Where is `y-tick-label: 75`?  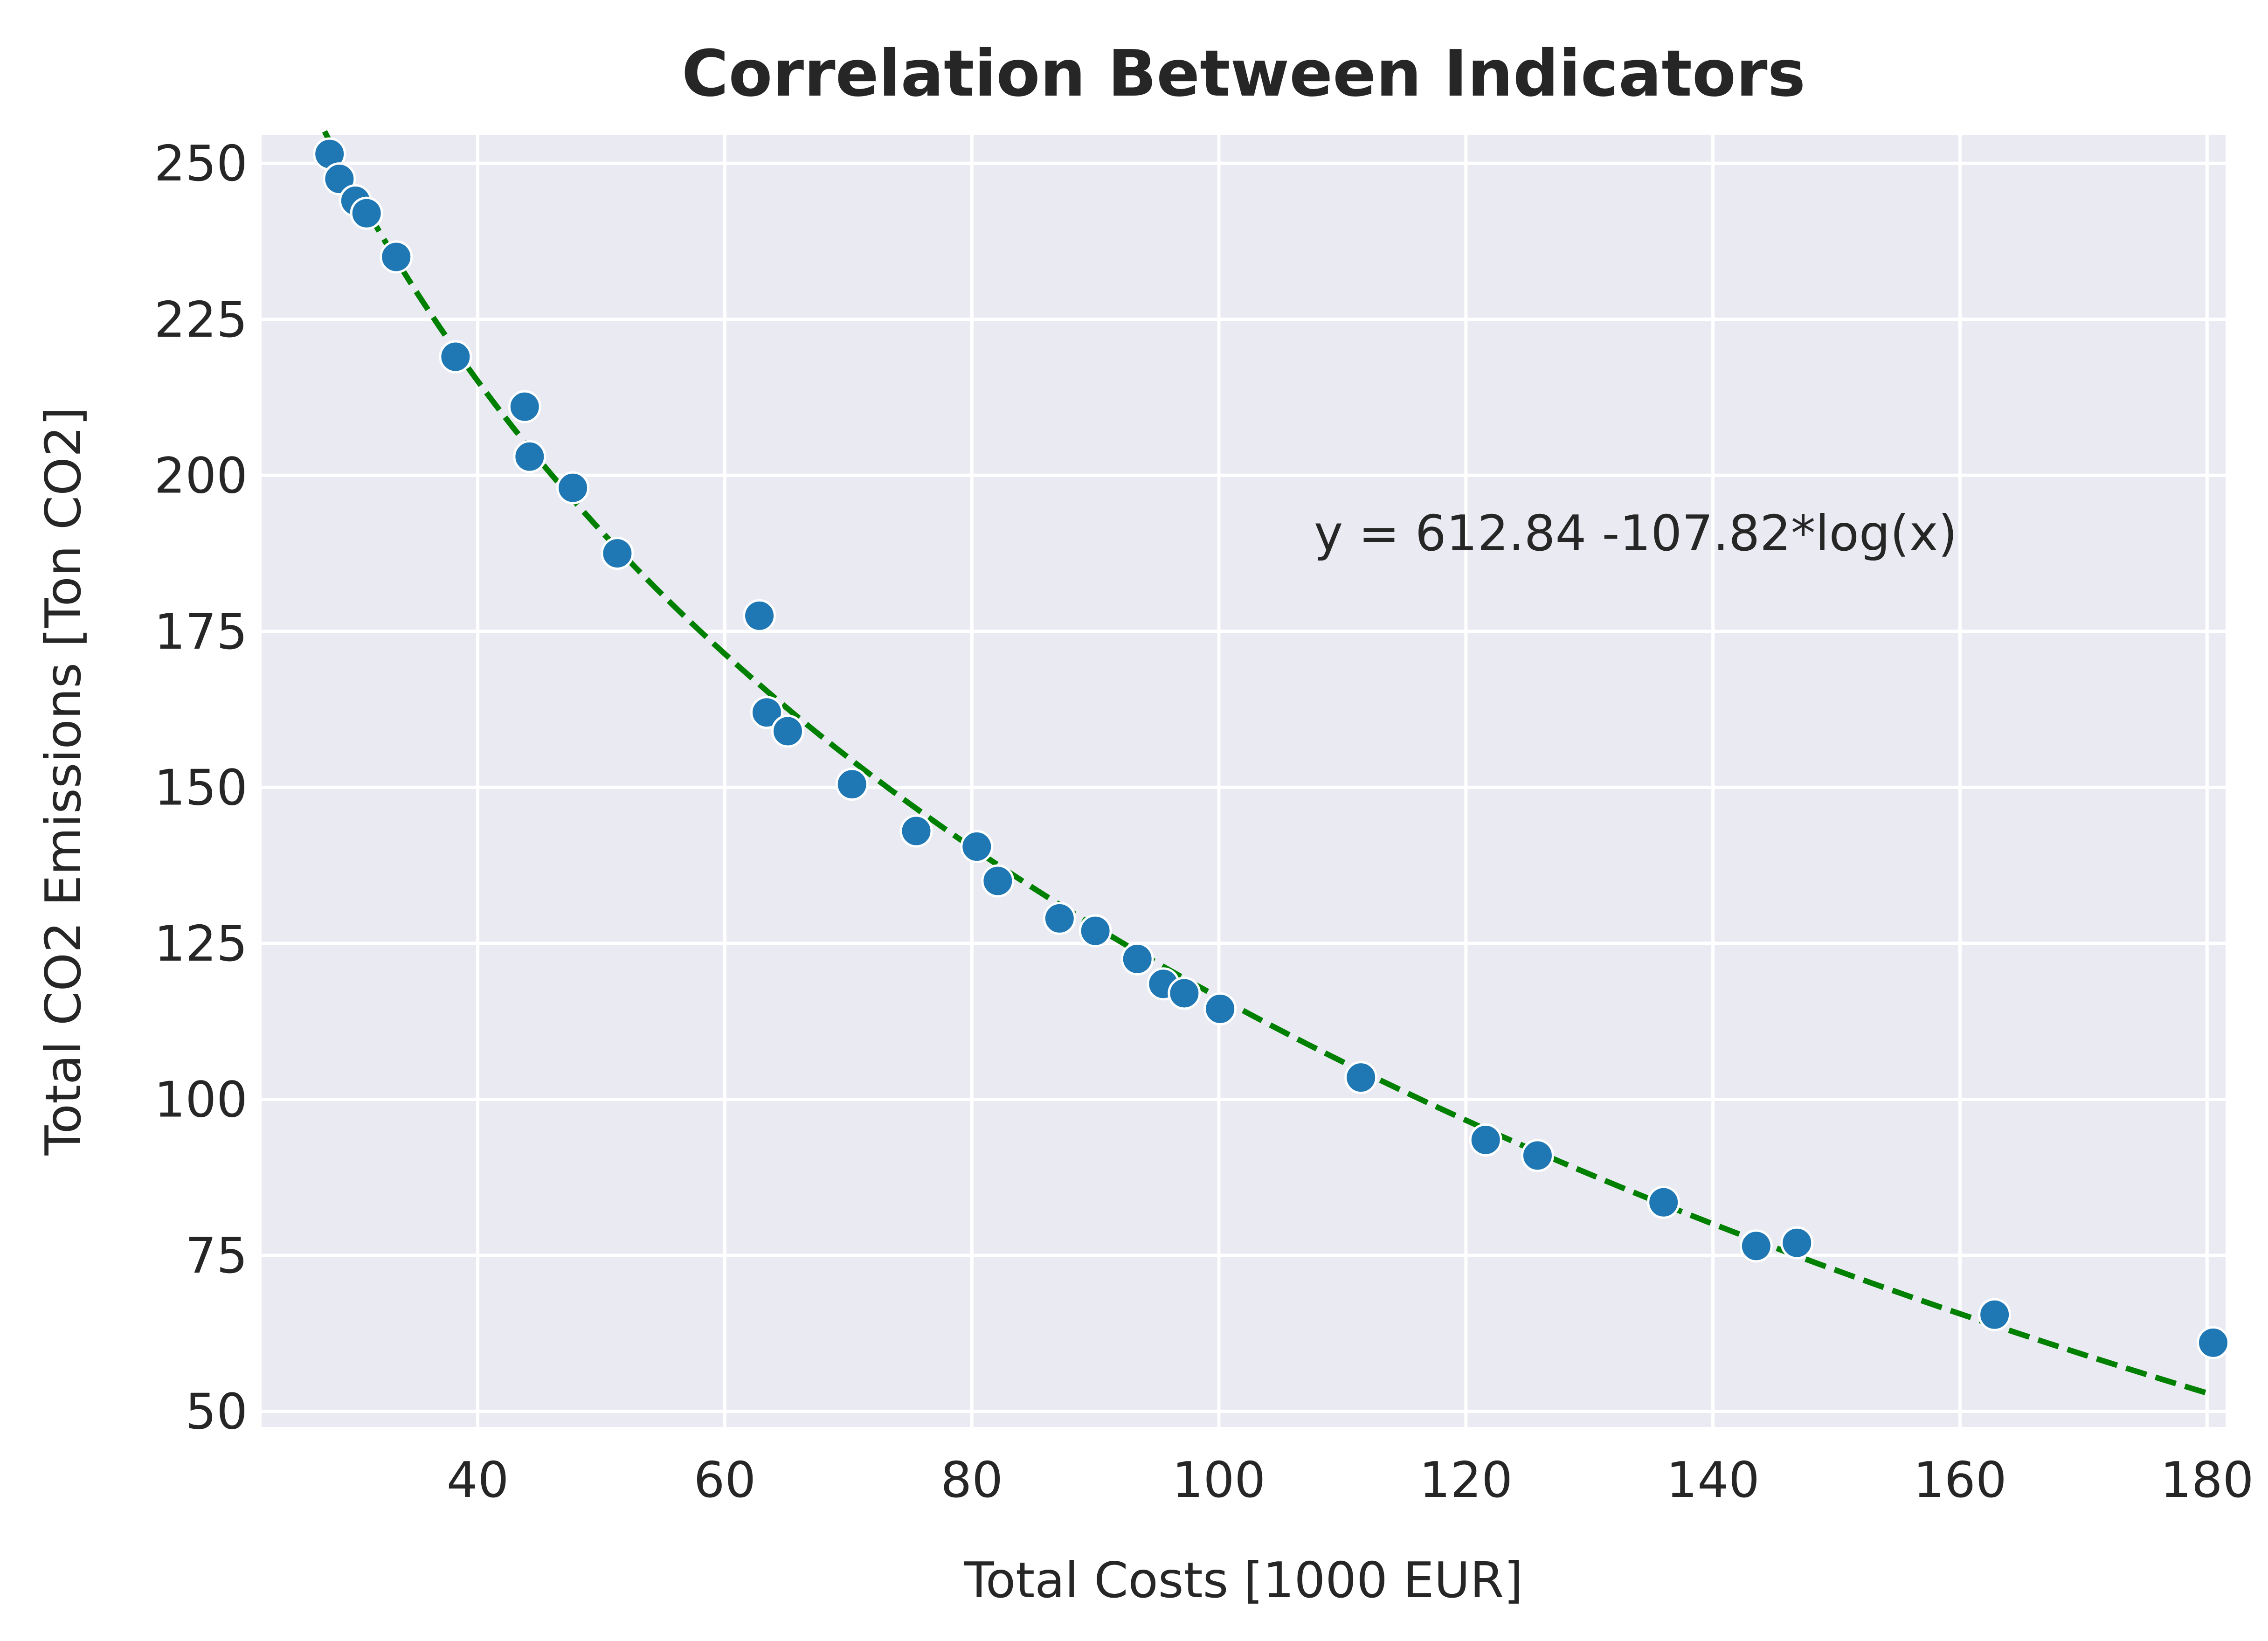 y-tick-label: 75 is located at coordinates (216, 1255).